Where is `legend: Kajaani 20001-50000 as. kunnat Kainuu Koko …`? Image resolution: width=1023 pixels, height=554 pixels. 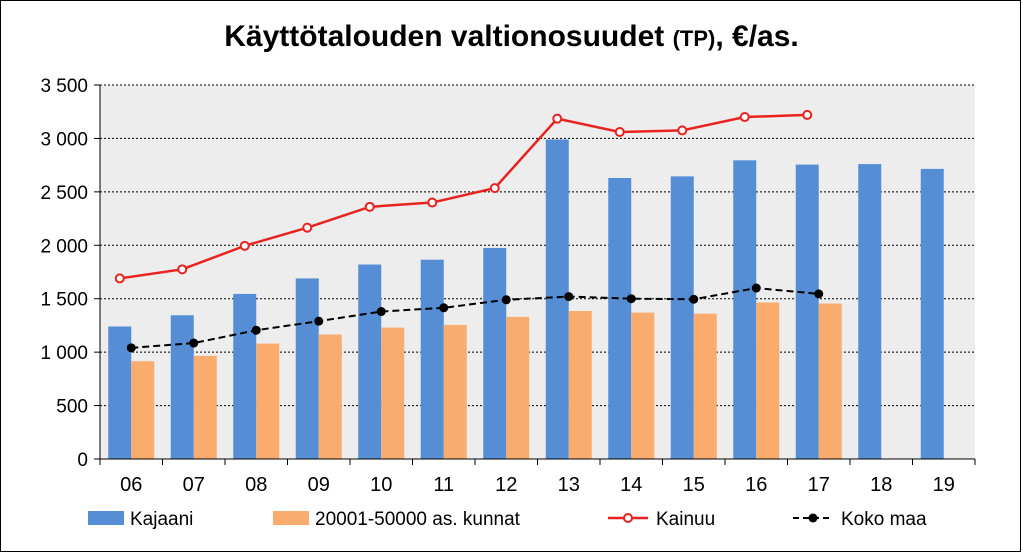
legend: Kajaani 20001-50000 as. kunnat Kainuu Koko … is located at coordinates (507, 519).